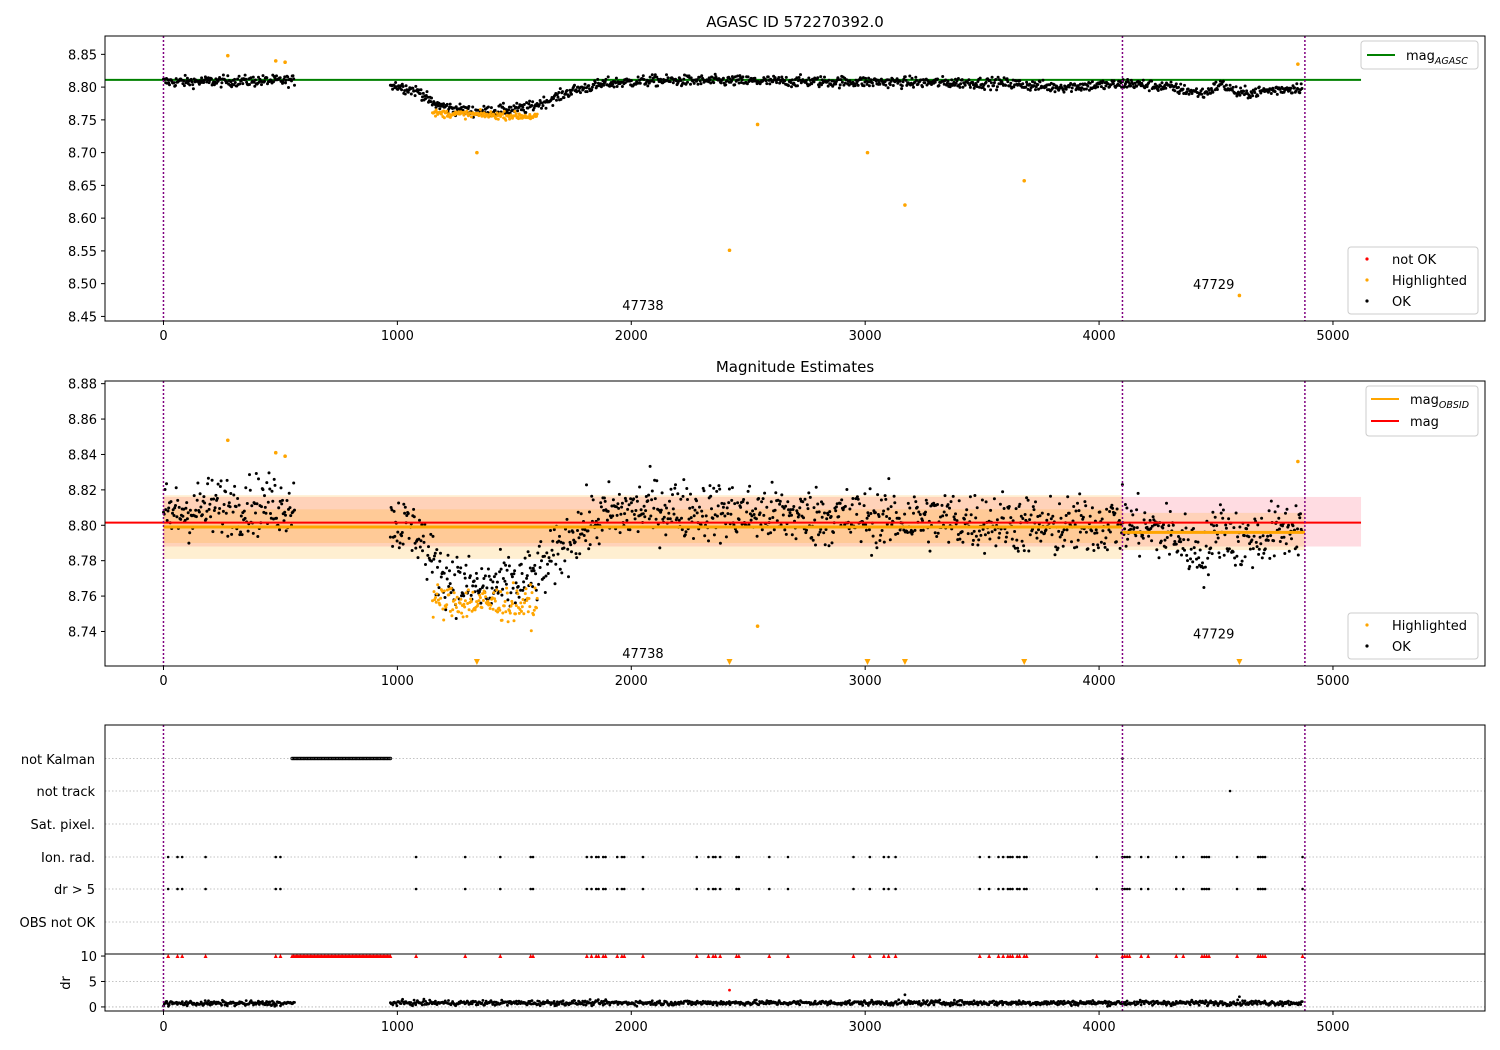  Describe the element at coordinates (82, 55) in the screenshot. I see `y-tick-label: 8.85` at that location.